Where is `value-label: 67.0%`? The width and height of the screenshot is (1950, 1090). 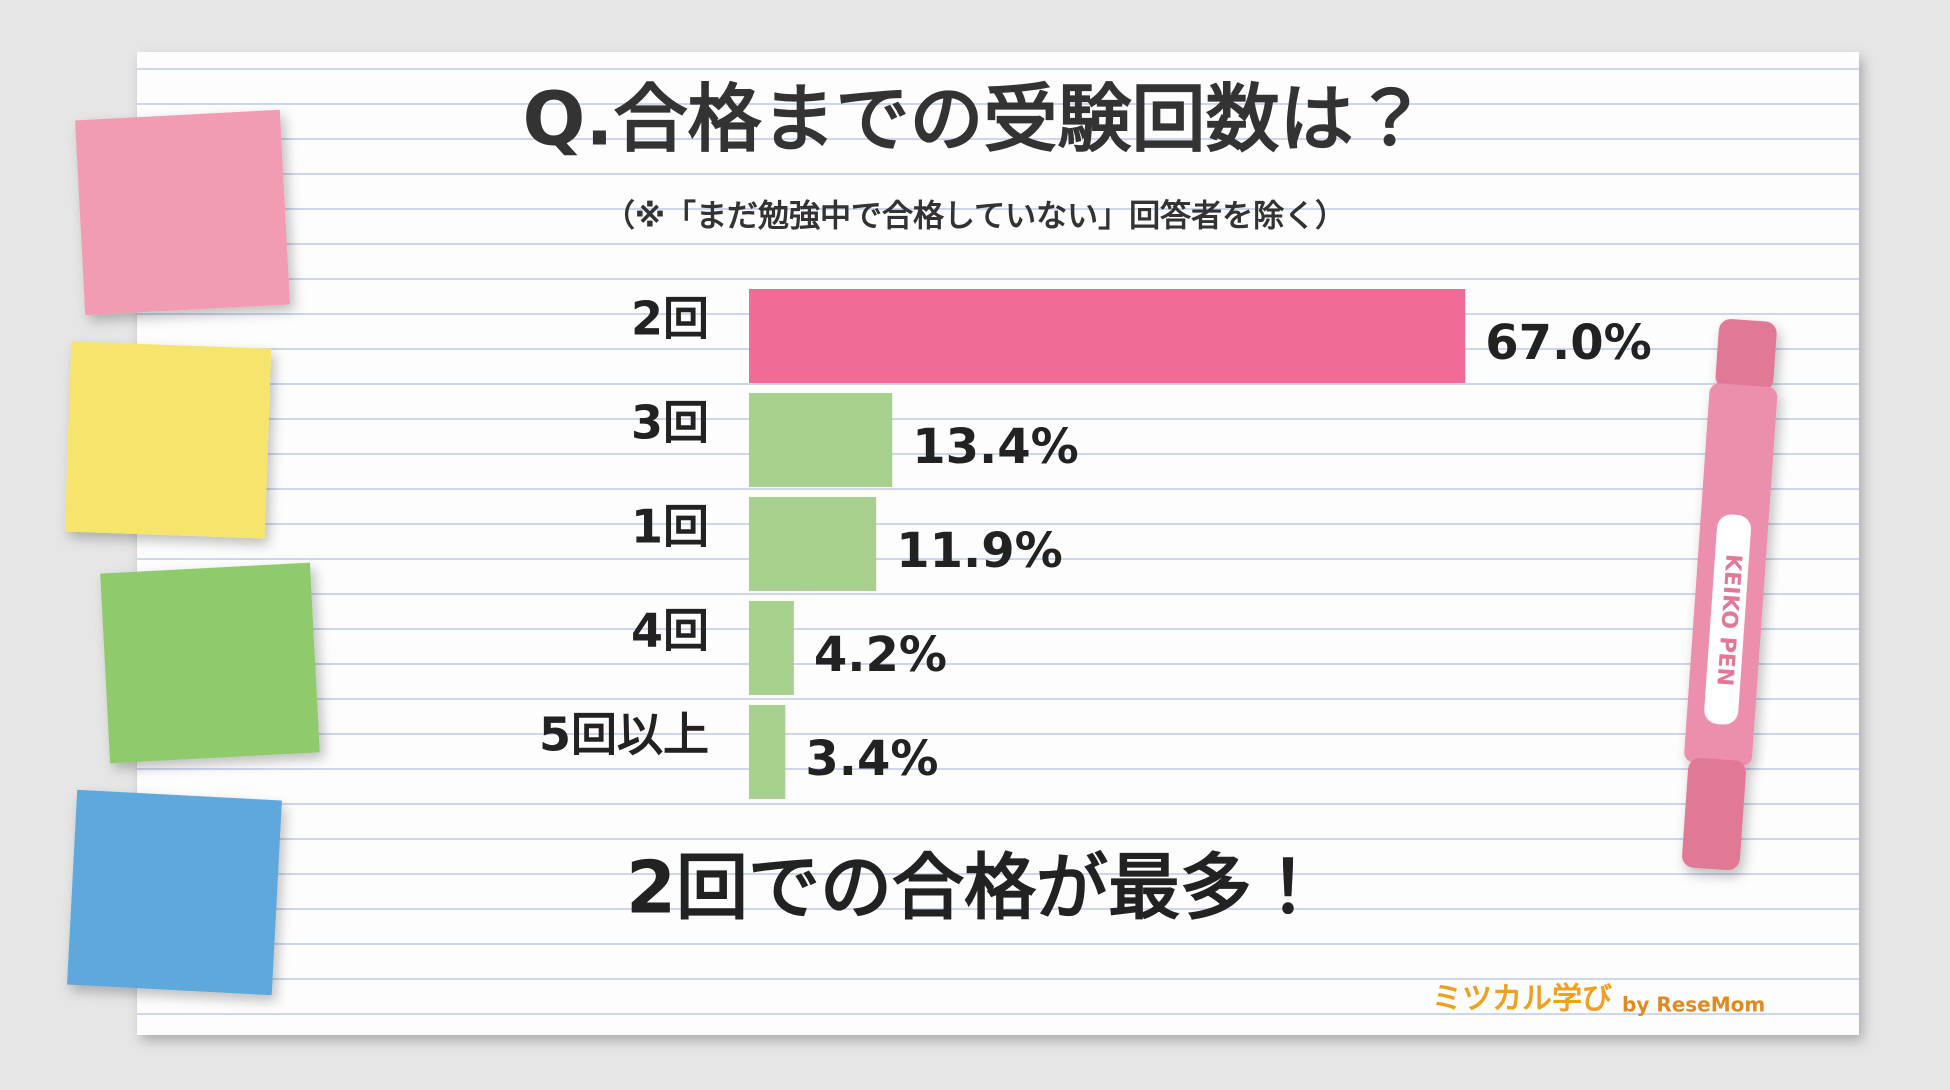
value-label: 67.0% is located at coordinates (1568, 343).